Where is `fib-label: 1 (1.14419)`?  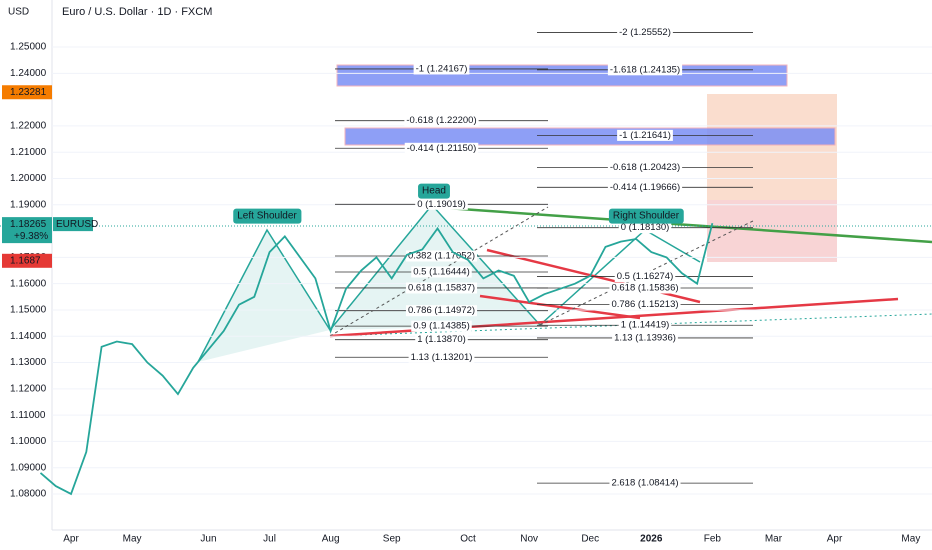
fib-label: 1 (1.14419) is located at coordinates (645, 325).